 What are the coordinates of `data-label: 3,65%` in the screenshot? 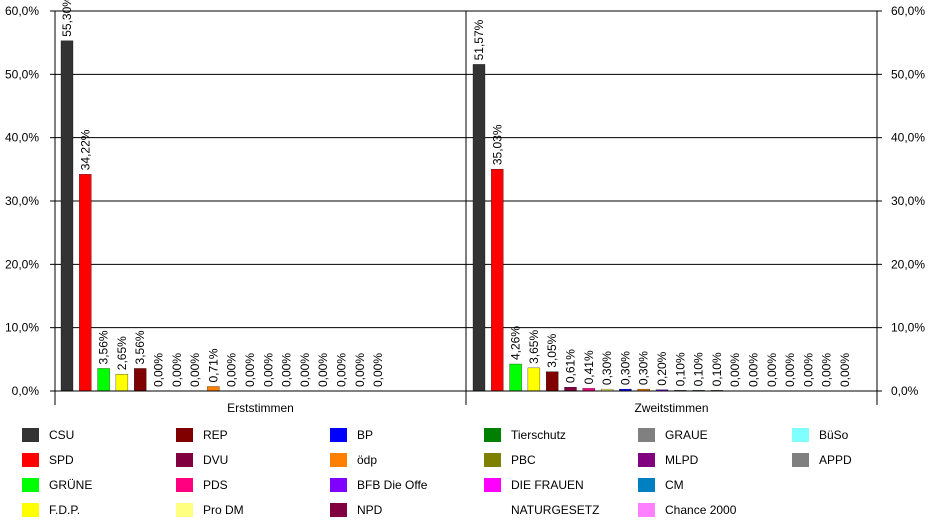 It's located at (534, 347).